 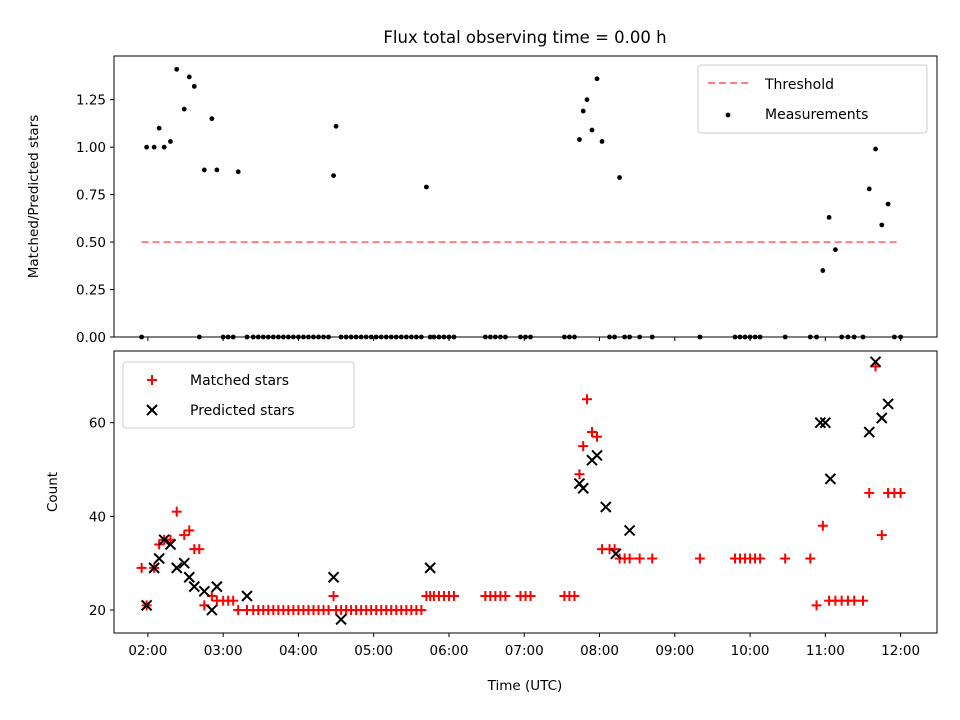 I want to click on bottom-ylabel: Count, so click(x=53, y=492).